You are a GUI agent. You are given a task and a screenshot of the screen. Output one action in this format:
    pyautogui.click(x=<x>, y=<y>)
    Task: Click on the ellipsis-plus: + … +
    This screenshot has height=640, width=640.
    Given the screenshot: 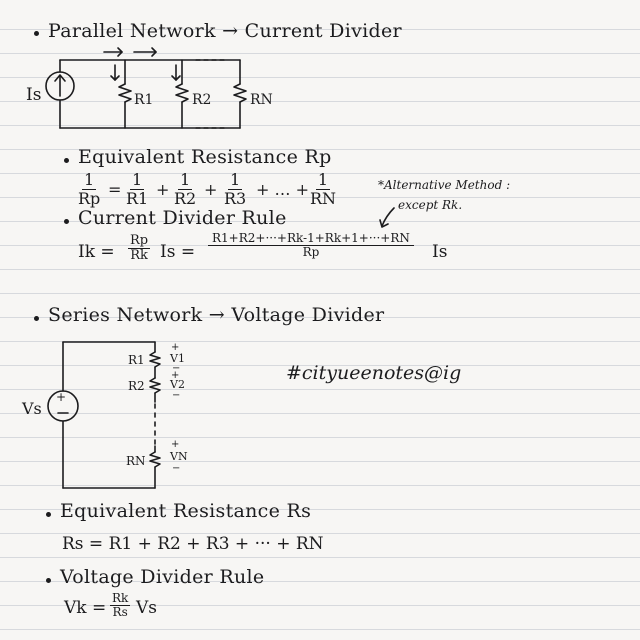 What is the action you would take?
    pyautogui.click(x=282, y=189)
    